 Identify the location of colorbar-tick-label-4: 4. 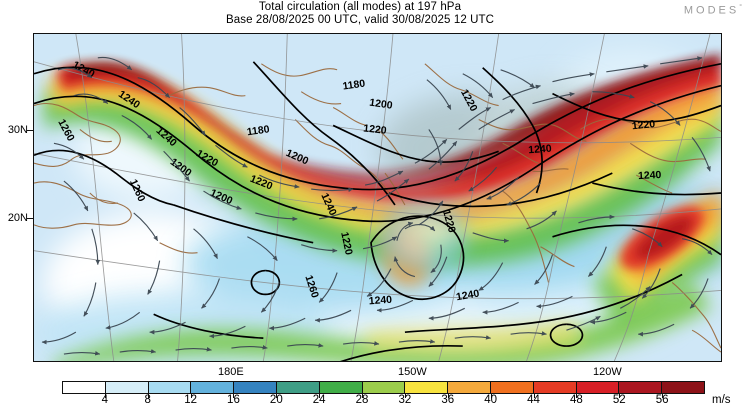
(105, 400).